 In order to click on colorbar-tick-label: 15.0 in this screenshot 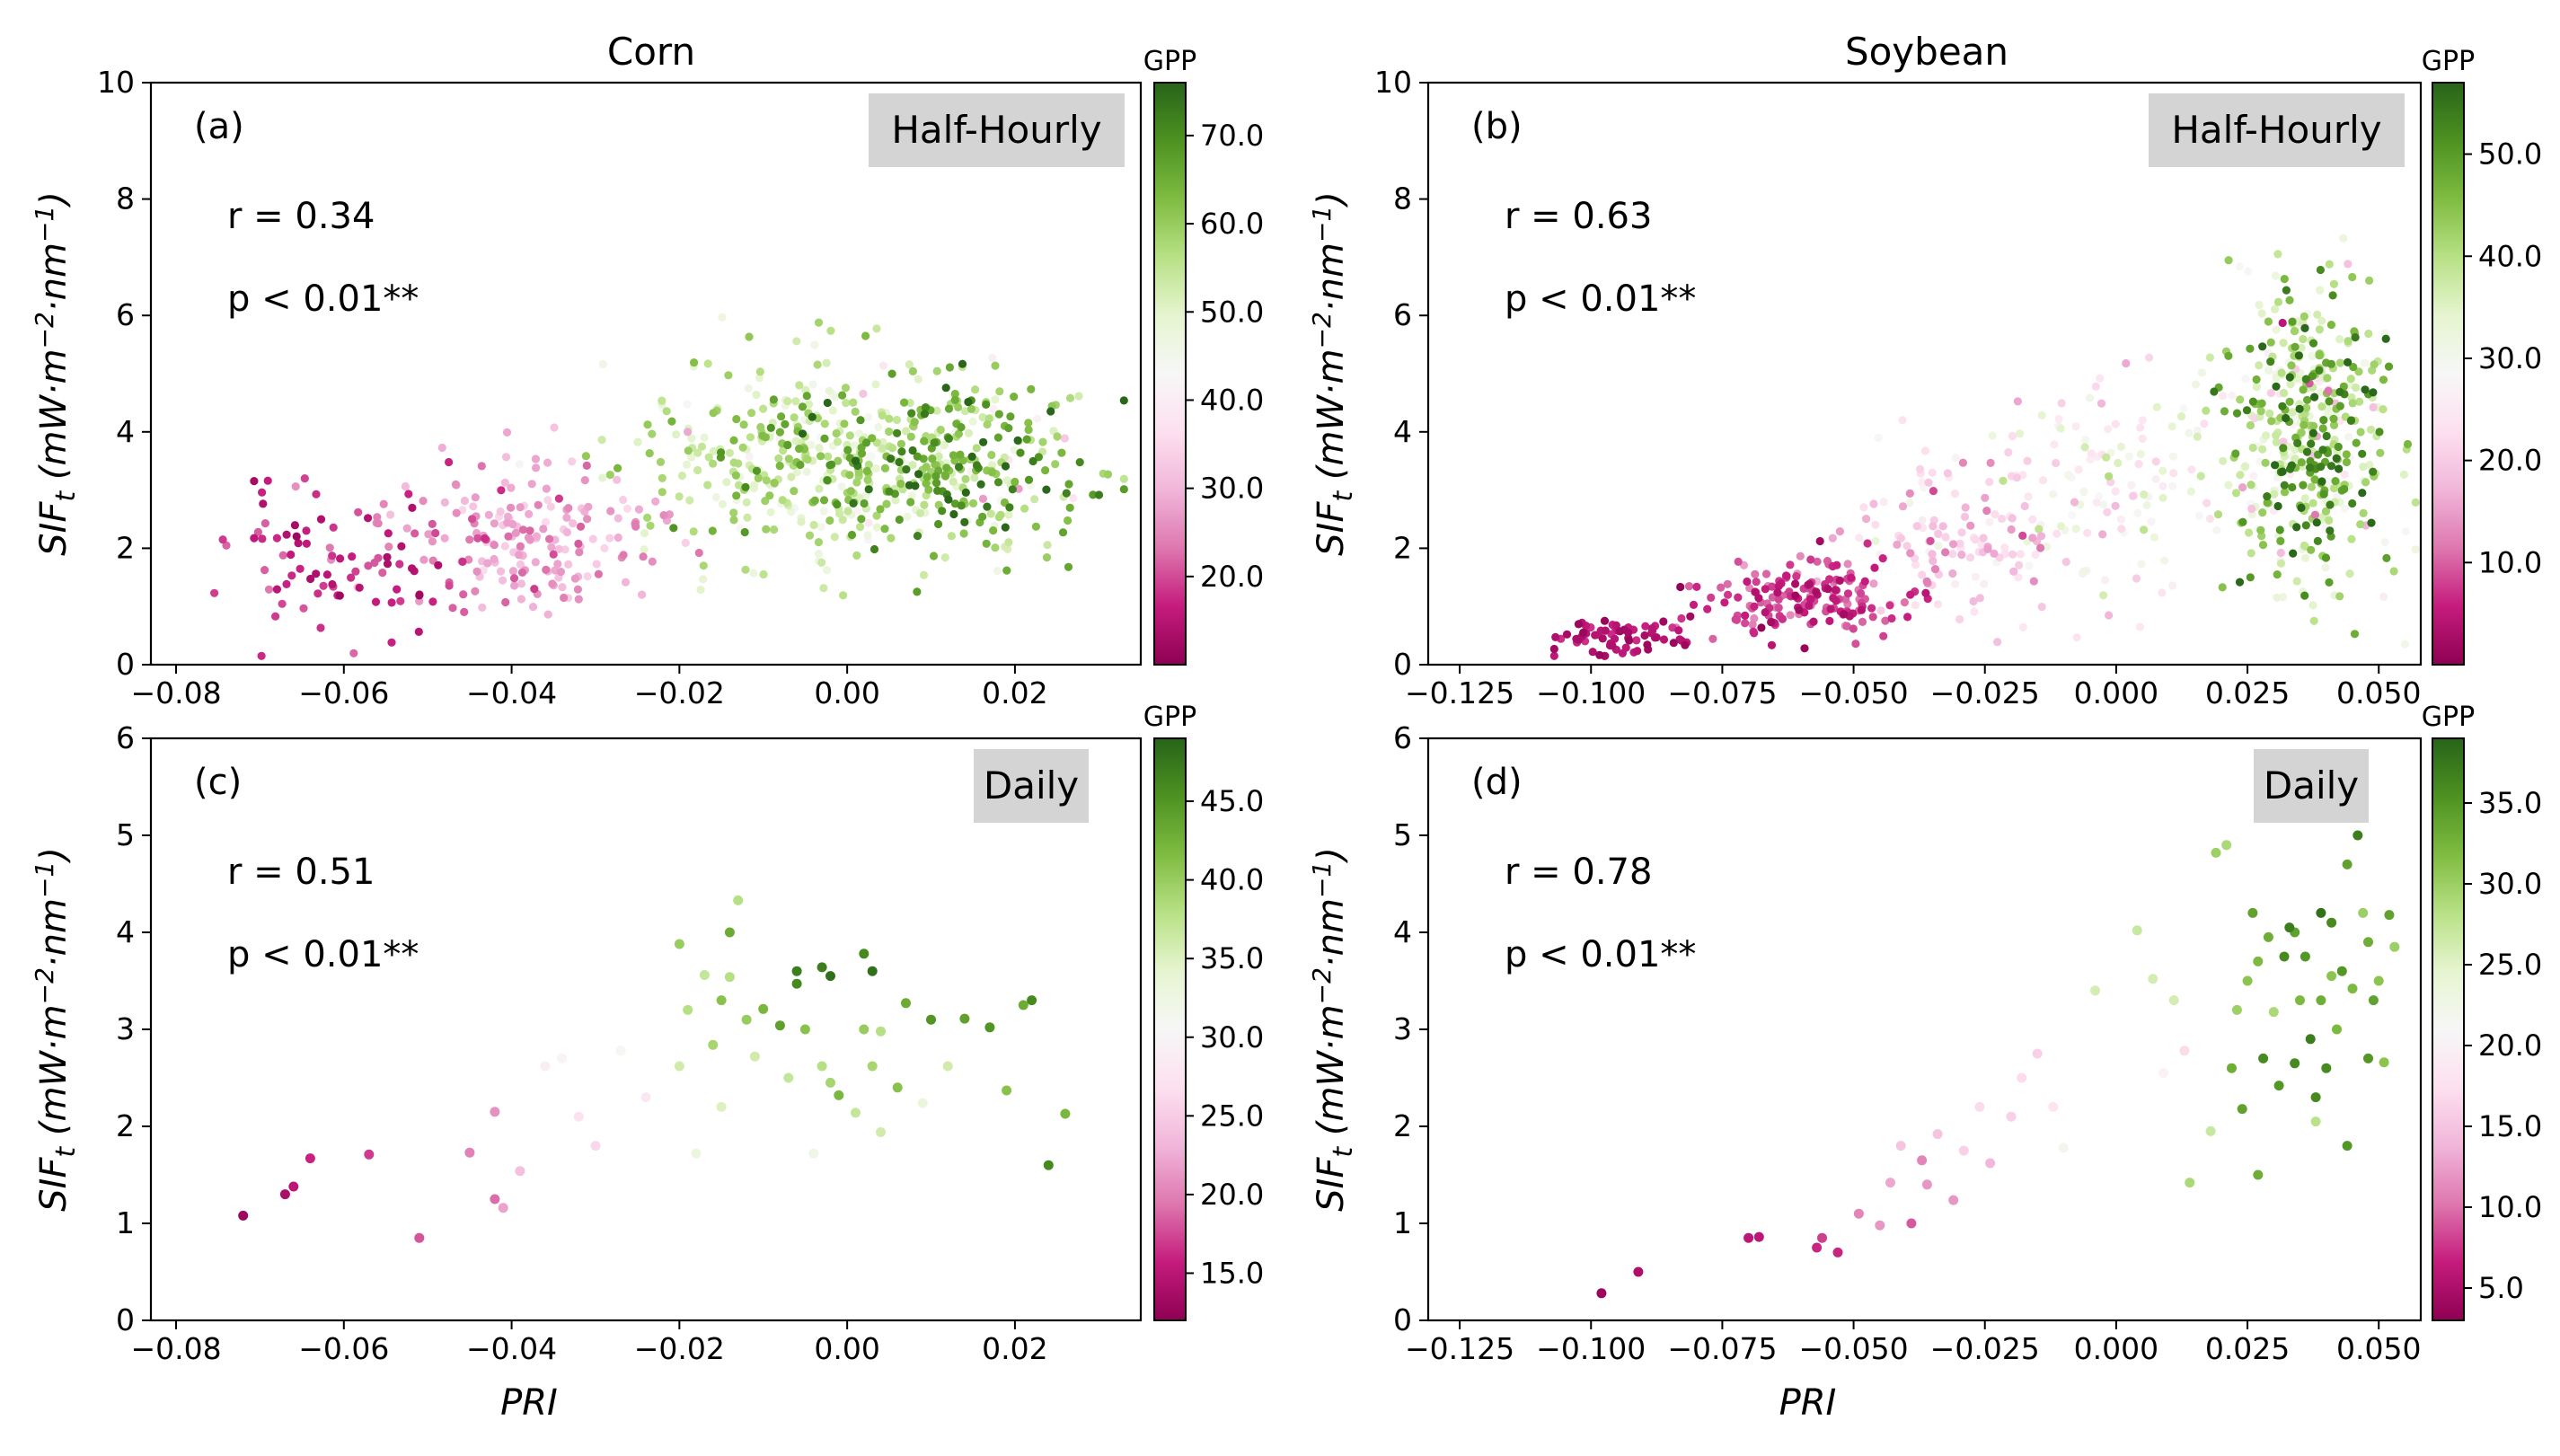, I will do `click(2510, 1126)`.